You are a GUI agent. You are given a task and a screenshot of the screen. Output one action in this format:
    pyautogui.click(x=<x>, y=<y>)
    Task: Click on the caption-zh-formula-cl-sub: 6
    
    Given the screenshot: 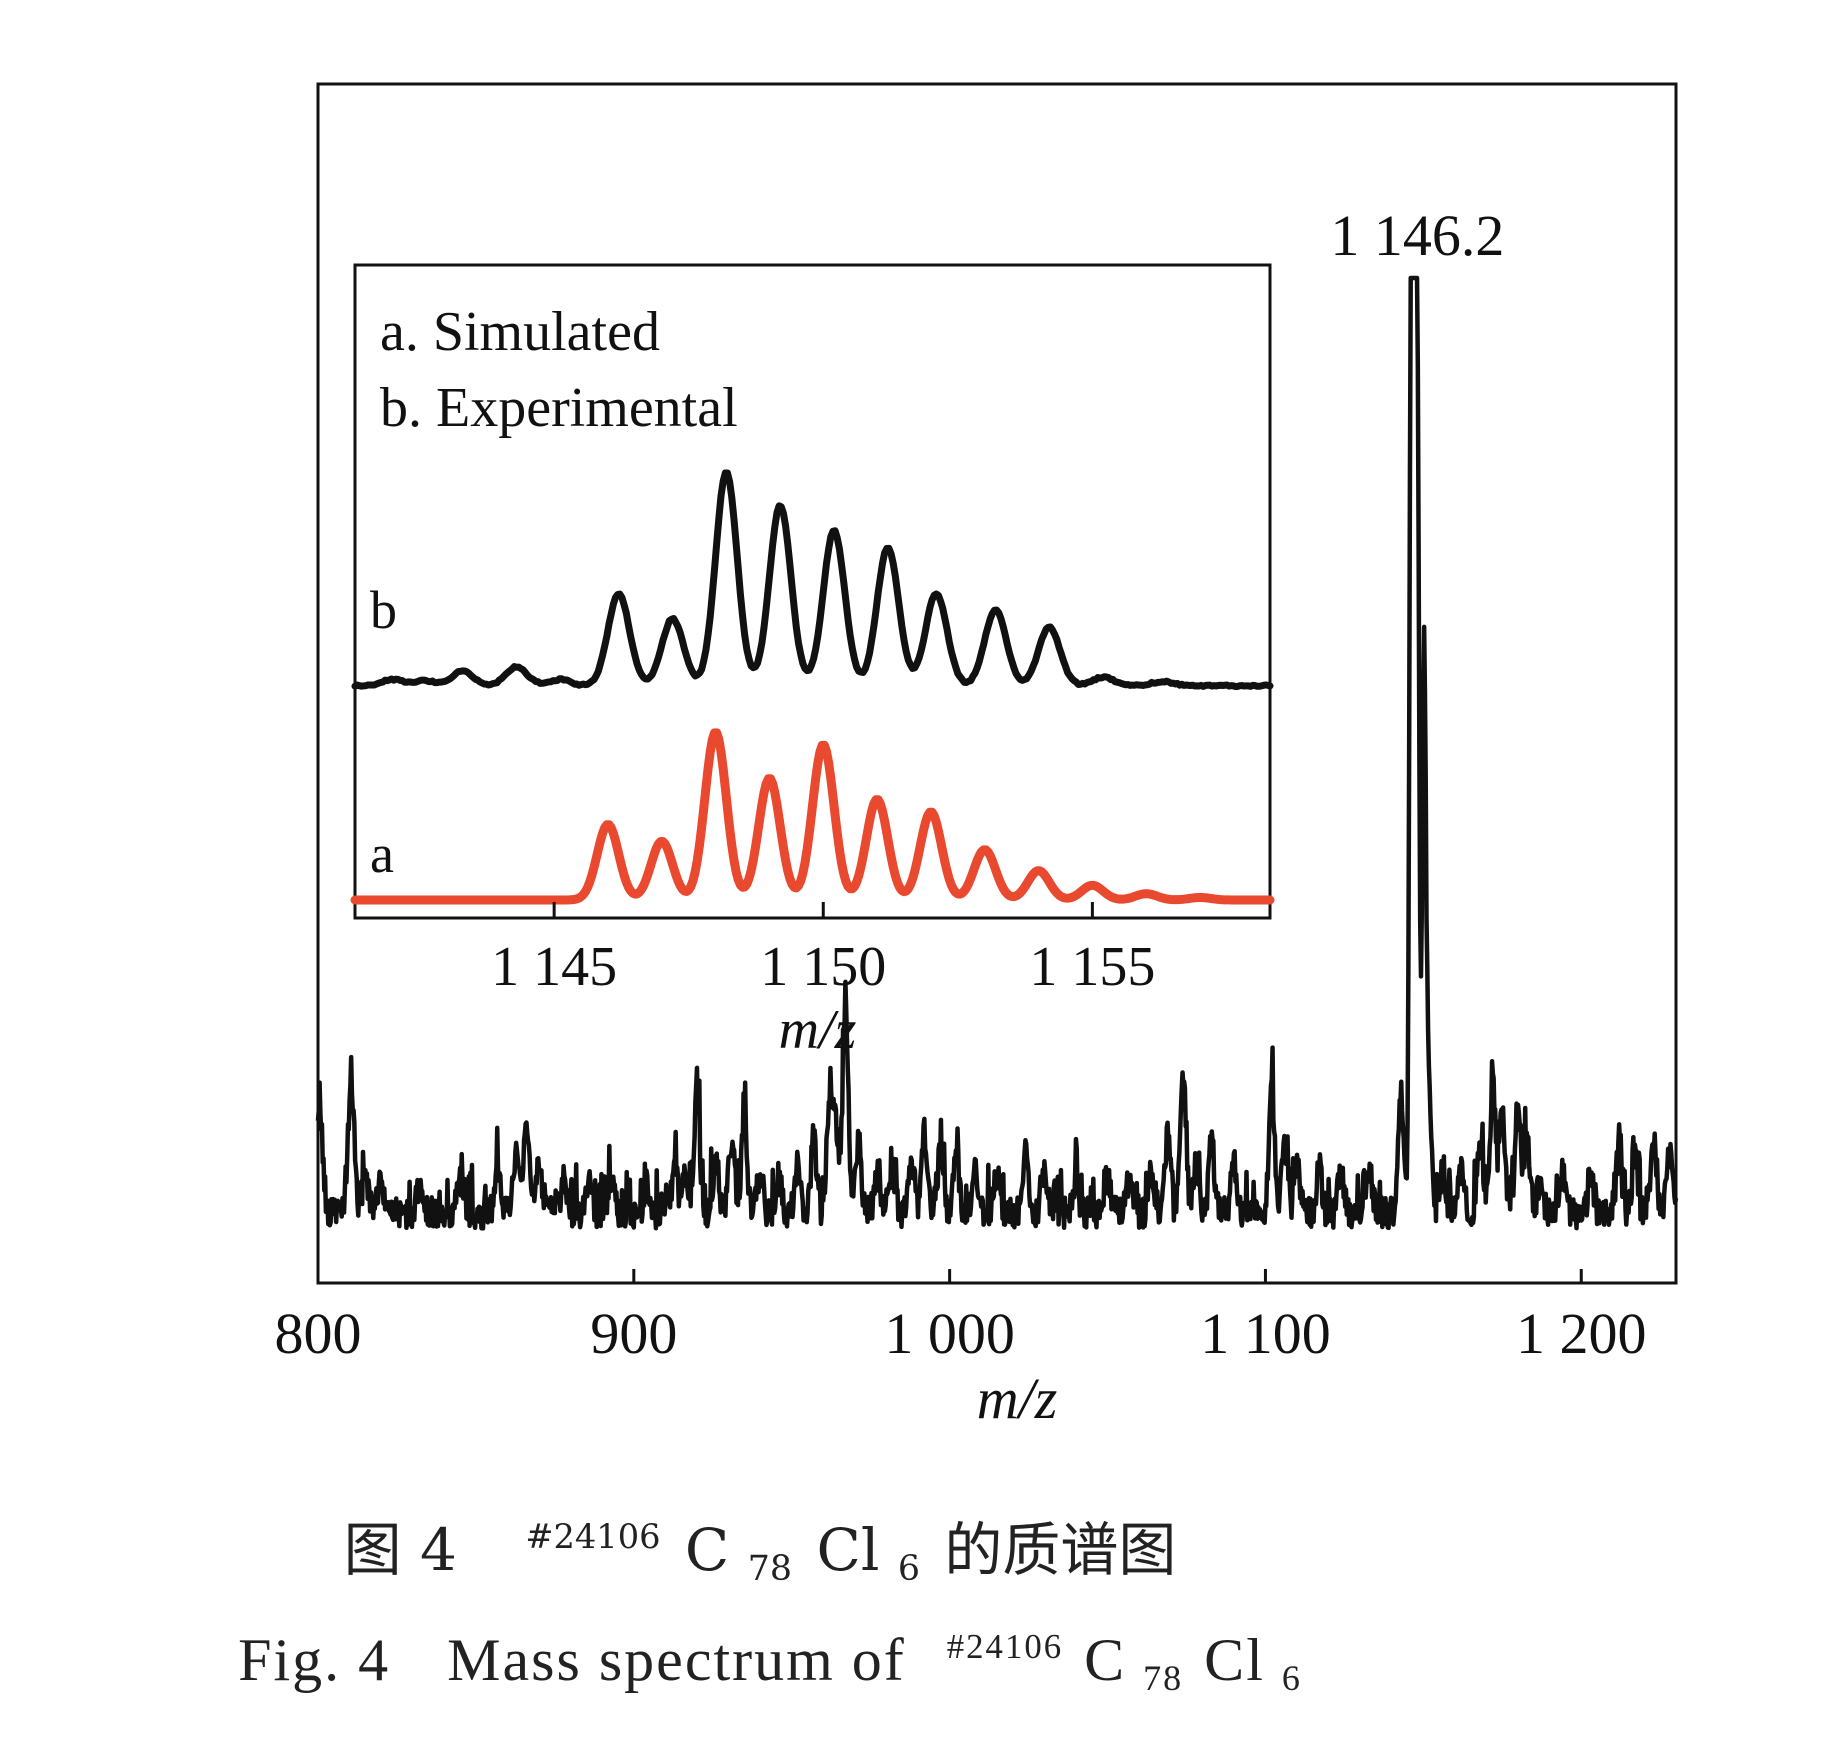 What is the action you would take?
    pyautogui.click(x=909, y=1569)
    